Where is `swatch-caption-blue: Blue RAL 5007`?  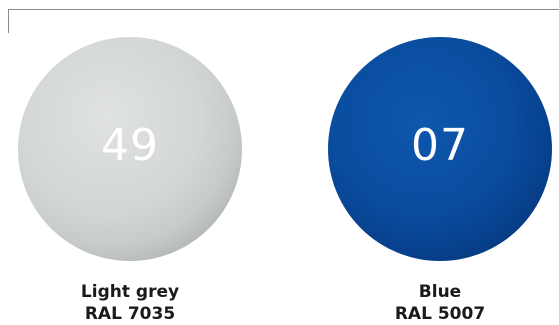 swatch-caption-blue: Blue RAL 5007 is located at coordinates (440, 303).